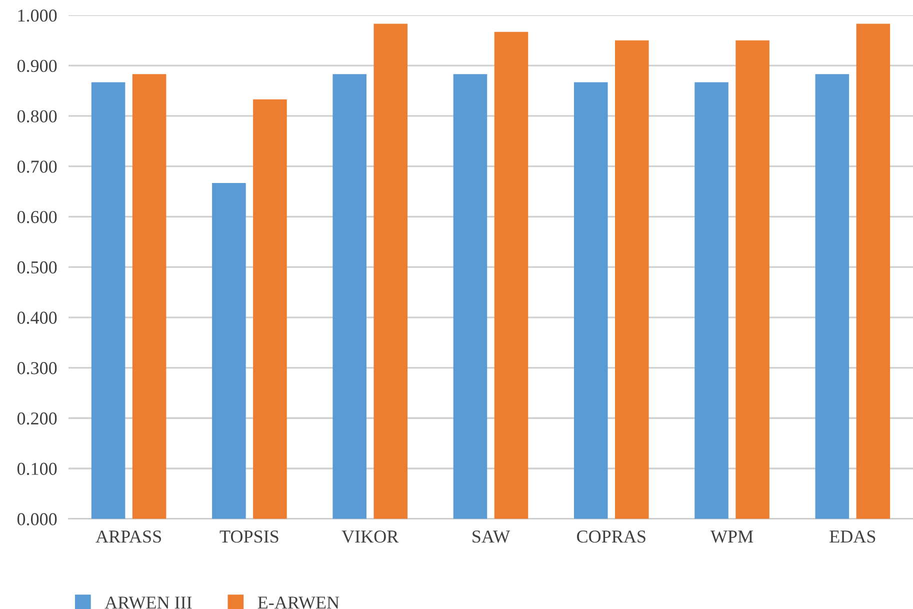 This screenshot has width=913, height=609. Describe the element at coordinates (299, 602) in the screenshot. I see `legend-label: E-ARWEN` at that location.